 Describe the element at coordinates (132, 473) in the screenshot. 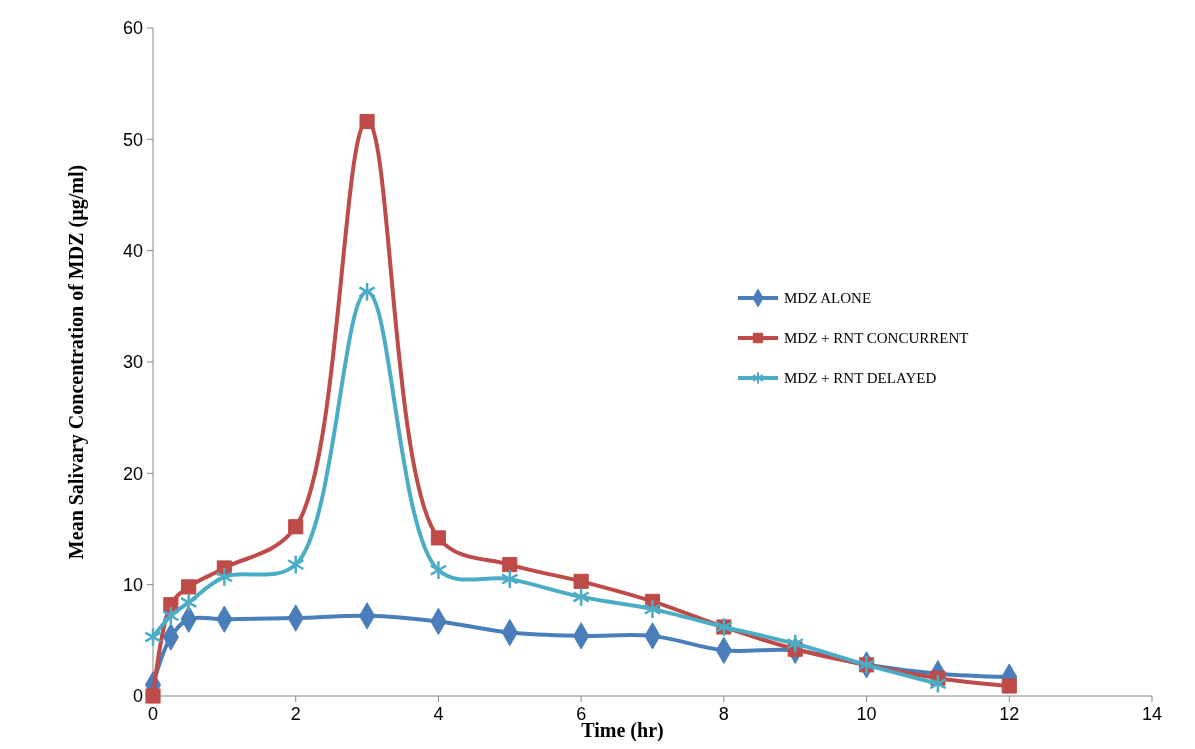

I see `y-tick-label: 20` at that location.